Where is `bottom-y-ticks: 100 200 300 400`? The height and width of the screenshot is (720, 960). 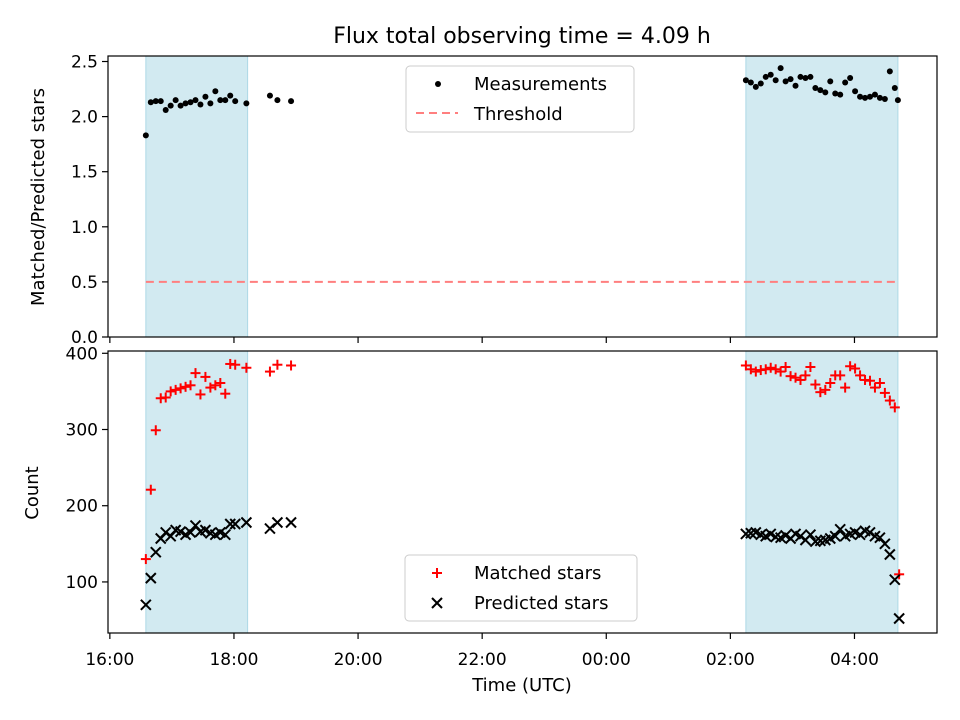 bottom-y-ticks: 100 200 300 400 is located at coordinates (87, 468).